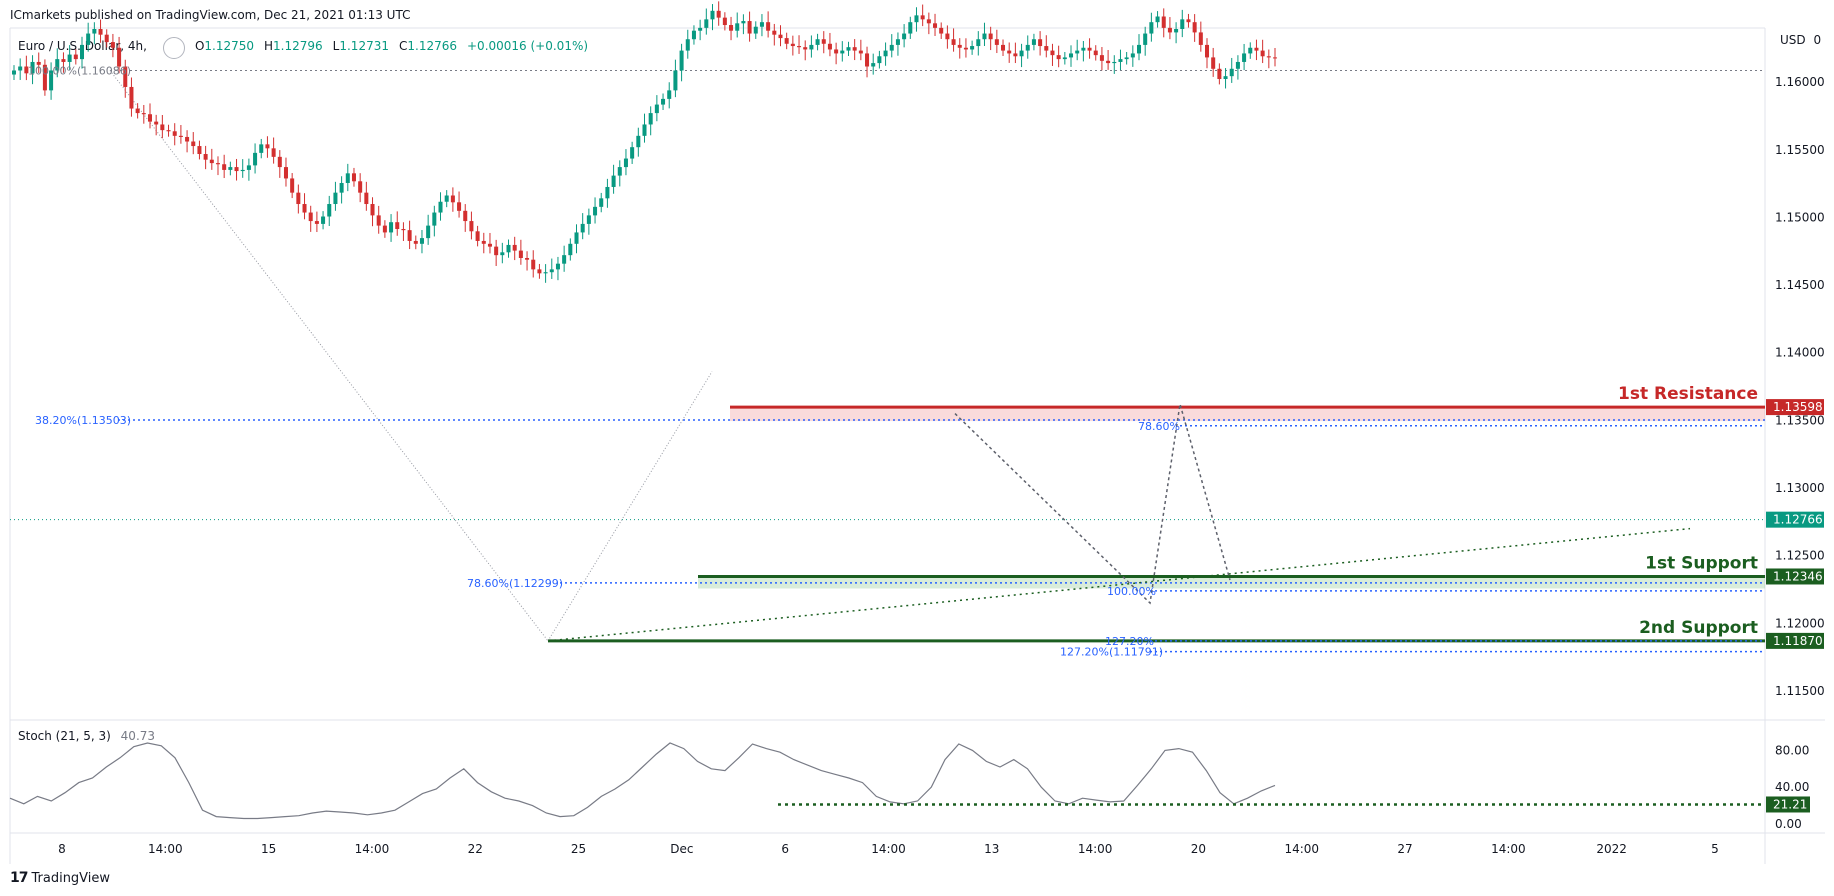 The image size is (1834, 896). I want to click on price-level-box, so click(1795, 407).